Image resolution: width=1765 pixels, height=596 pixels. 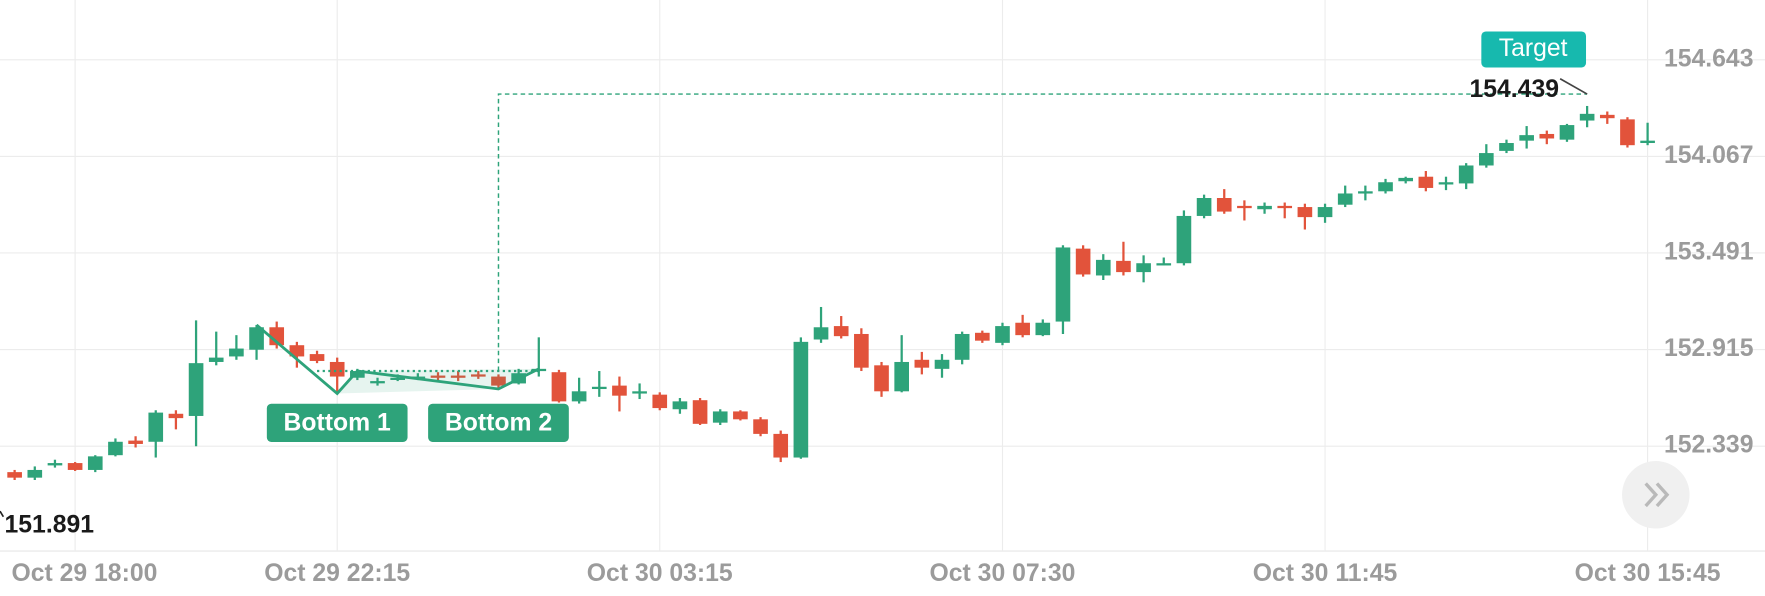 I want to click on target-box, so click(x=1534, y=49).